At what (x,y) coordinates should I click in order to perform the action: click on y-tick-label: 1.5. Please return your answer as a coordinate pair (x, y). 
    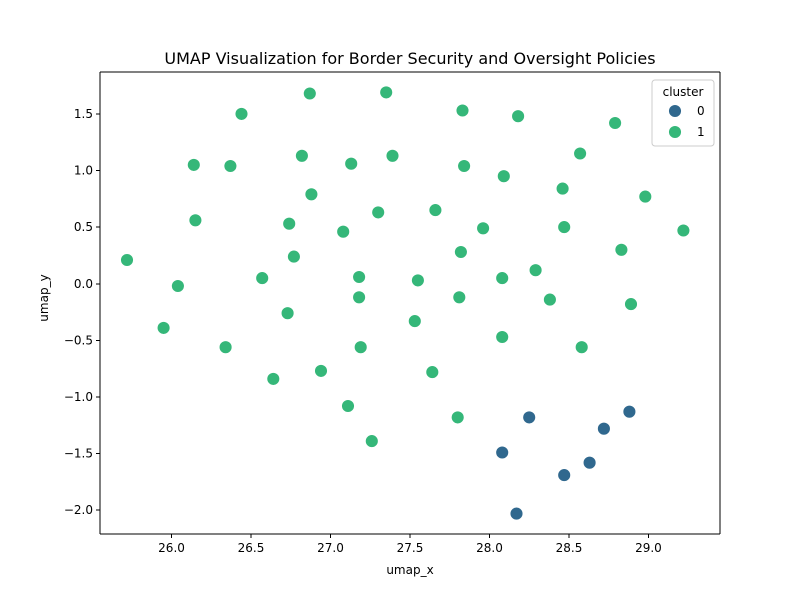
    Looking at the image, I should click on (83, 114).